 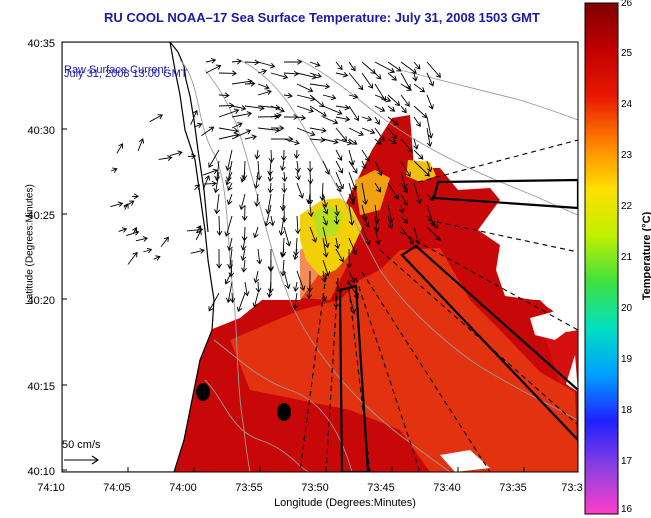 What do you see at coordinates (249, 488) in the screenshot?
I see `x-tick-label: 73:55` at bounding box center [249, 488].